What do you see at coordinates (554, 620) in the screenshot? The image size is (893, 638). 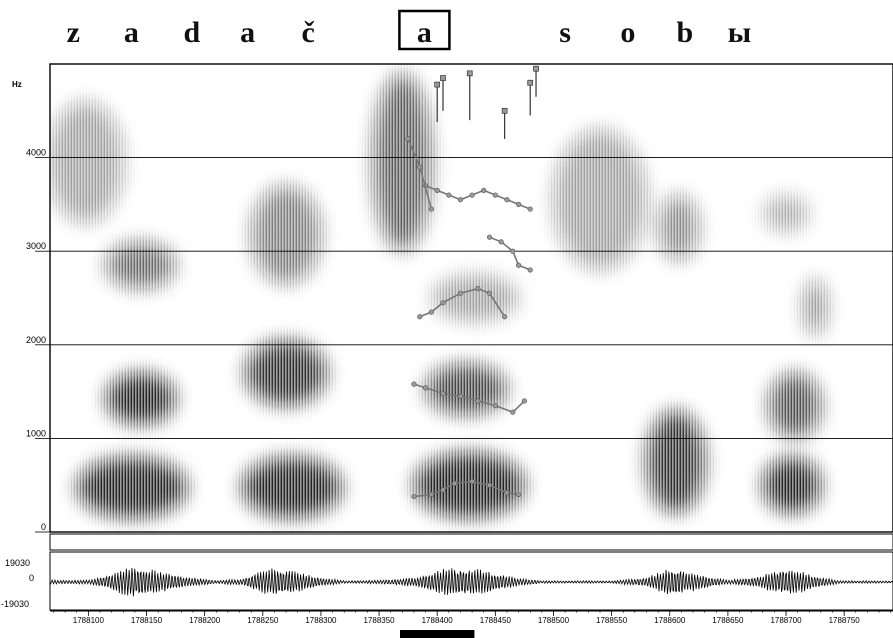 I see `time-tick-label: 1788500` at bounding box center [554, 620].